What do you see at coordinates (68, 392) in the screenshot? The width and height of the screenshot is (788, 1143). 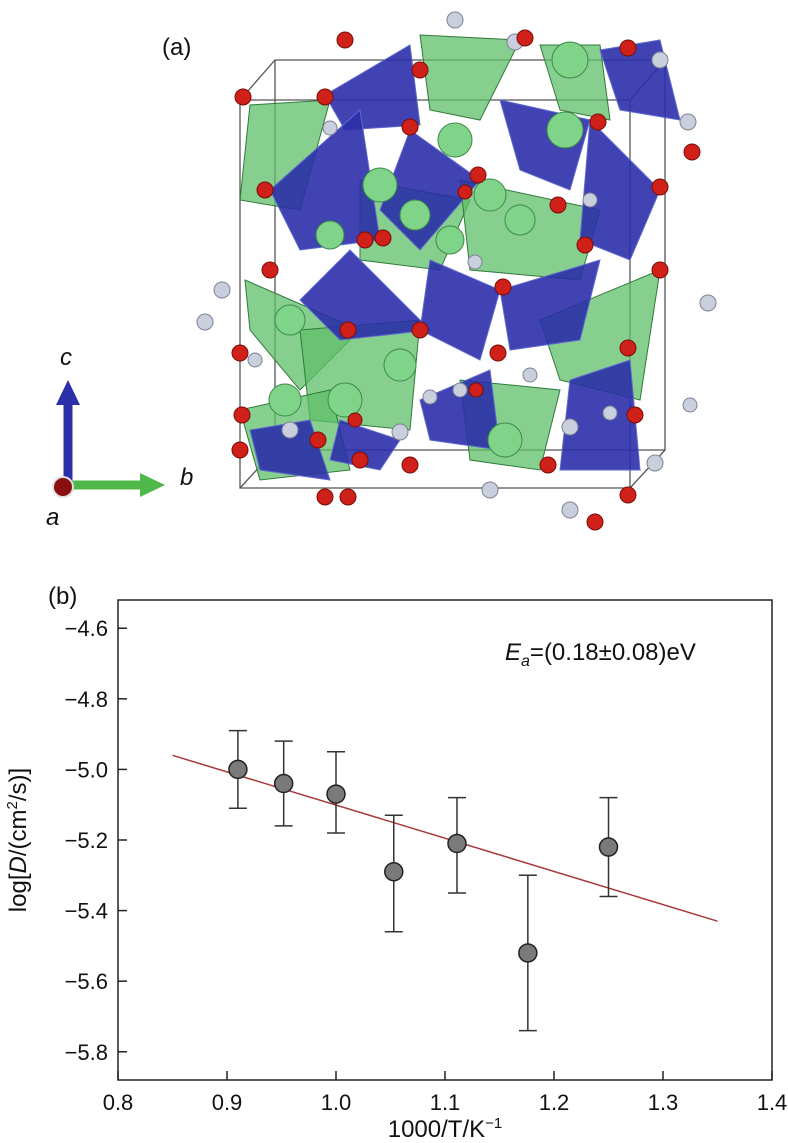 I see `c-axis-arrow` at bounding box center [68, 392].